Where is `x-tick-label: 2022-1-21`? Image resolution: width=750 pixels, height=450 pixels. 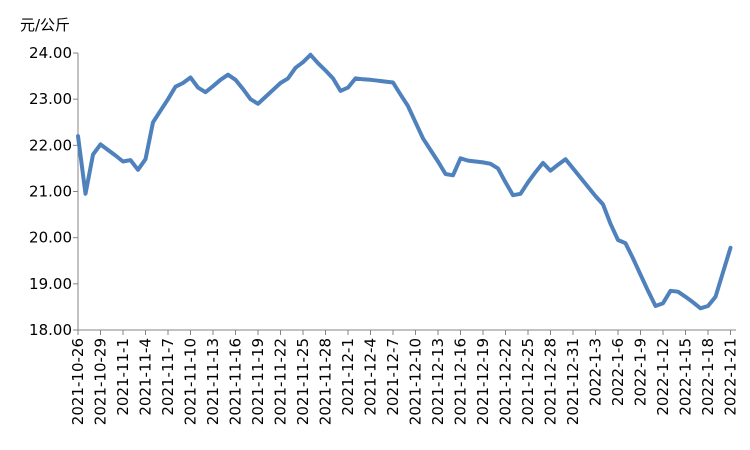 x-tick-label: 2022-1-21 is located at coordinates (731, 377).